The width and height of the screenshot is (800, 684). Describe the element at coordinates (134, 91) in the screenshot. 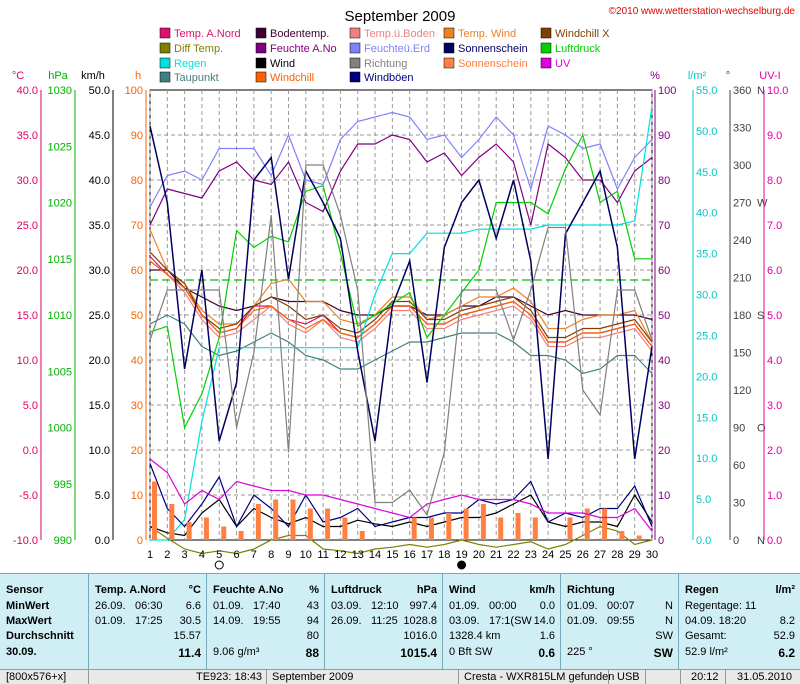

I see `axis-tick-h: 100` at that location.